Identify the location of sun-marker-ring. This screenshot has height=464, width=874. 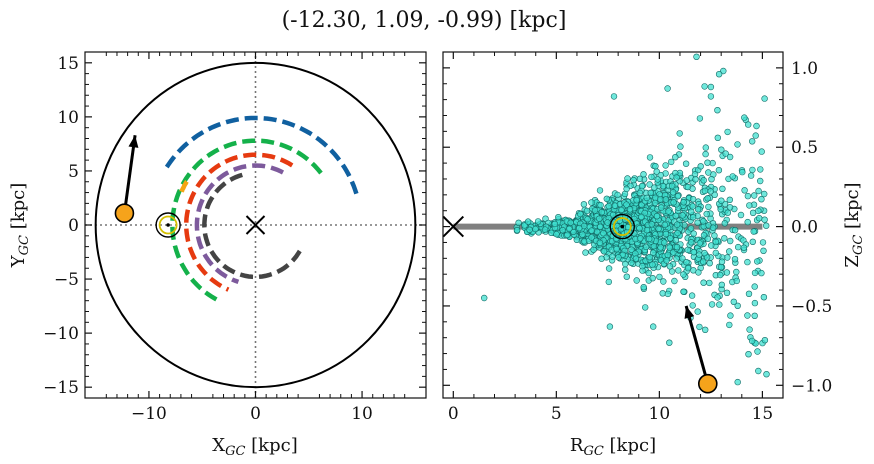
(168, 225).